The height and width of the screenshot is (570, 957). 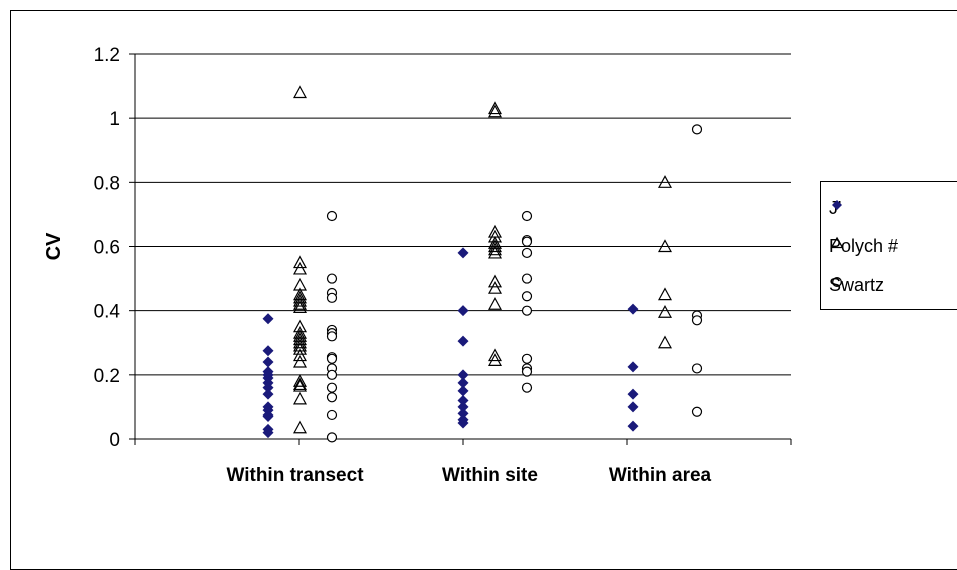 I want to click on x-category-label: Within transect, so click(x=295, y=475).